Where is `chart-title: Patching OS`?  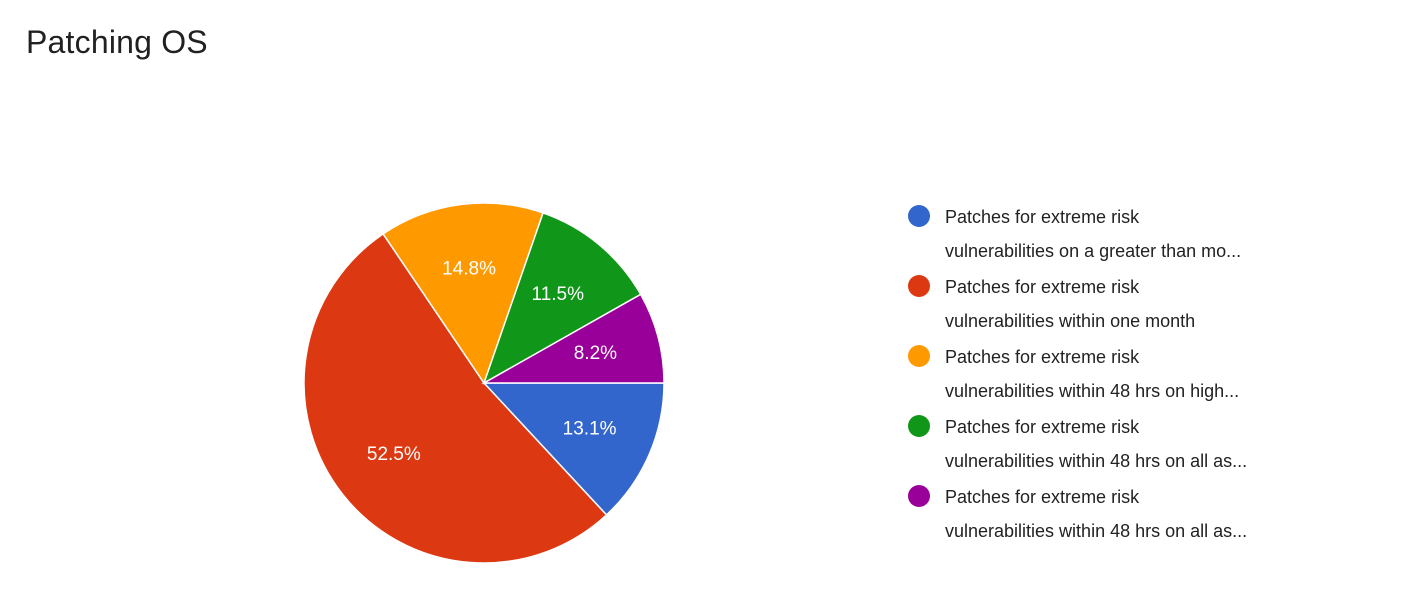
chart-title: Patching OS is located at coordinates (117, 42).